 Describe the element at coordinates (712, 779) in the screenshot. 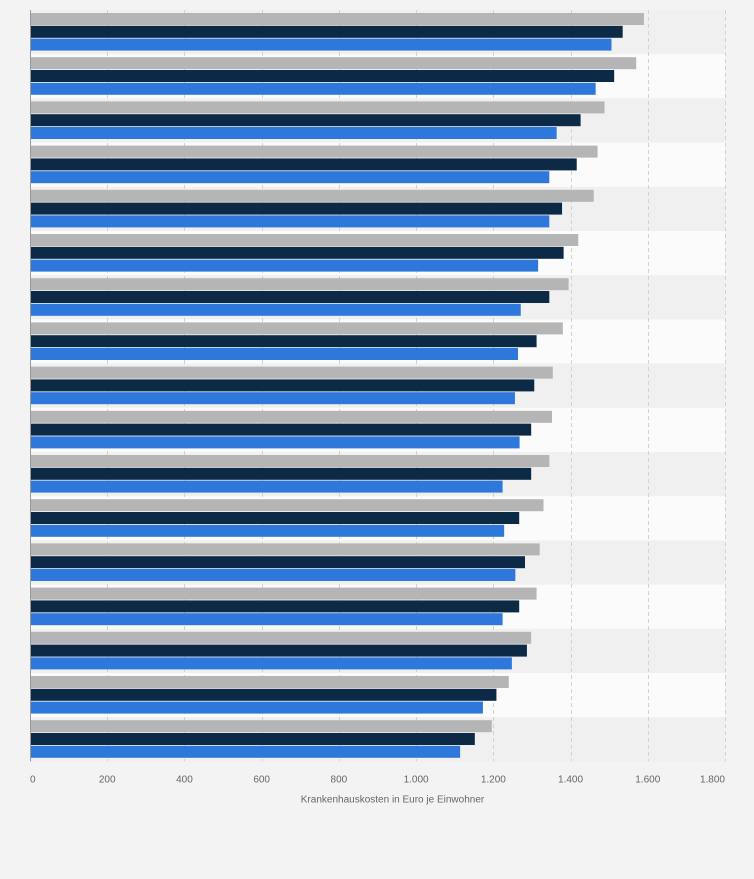

I see `x-tick-label: 1.800` at that location.